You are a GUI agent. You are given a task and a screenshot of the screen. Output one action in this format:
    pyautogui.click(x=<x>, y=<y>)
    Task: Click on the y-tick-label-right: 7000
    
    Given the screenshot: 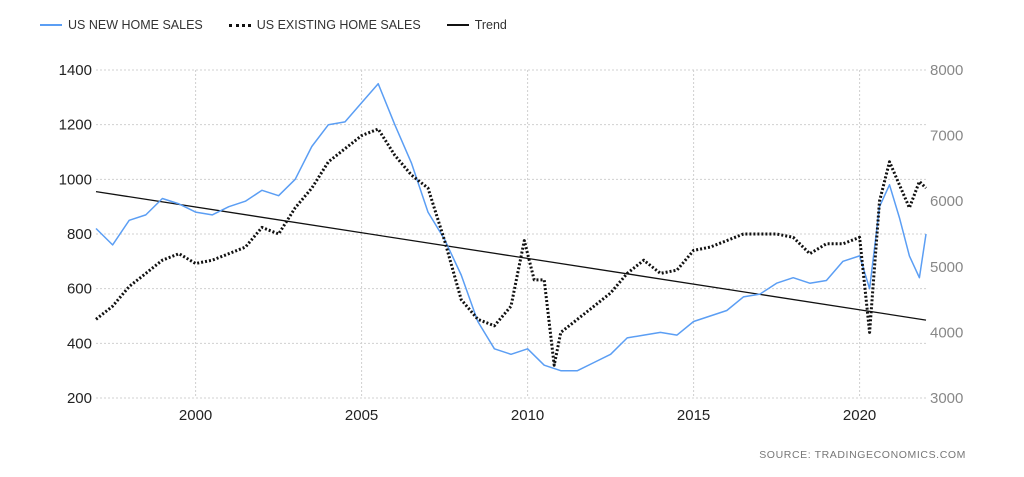 What is the action you would take?
    pyautogui.click(x=946, y=136)
    